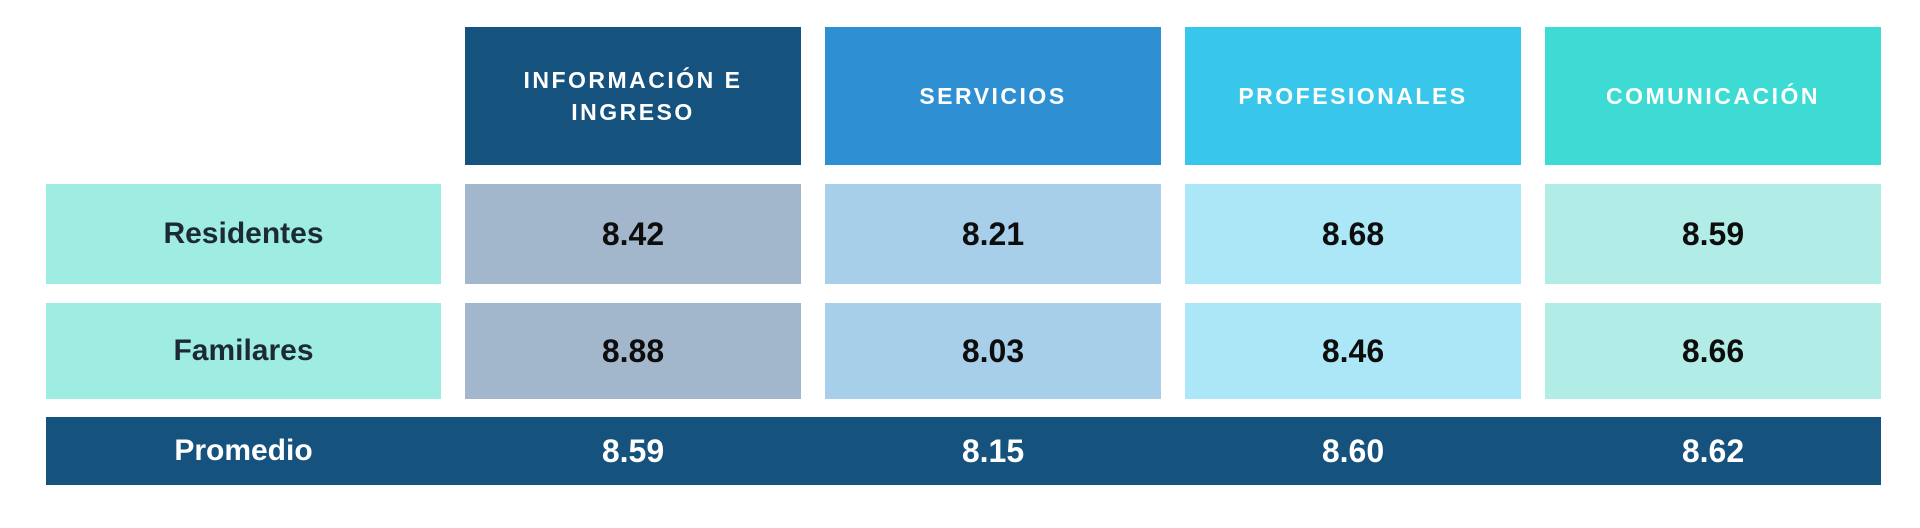 Image resolution: width=1920 pixels, height=528 pixels. I want to click on score-cell-residentes-servicios: 8.21, so click(993, 234).